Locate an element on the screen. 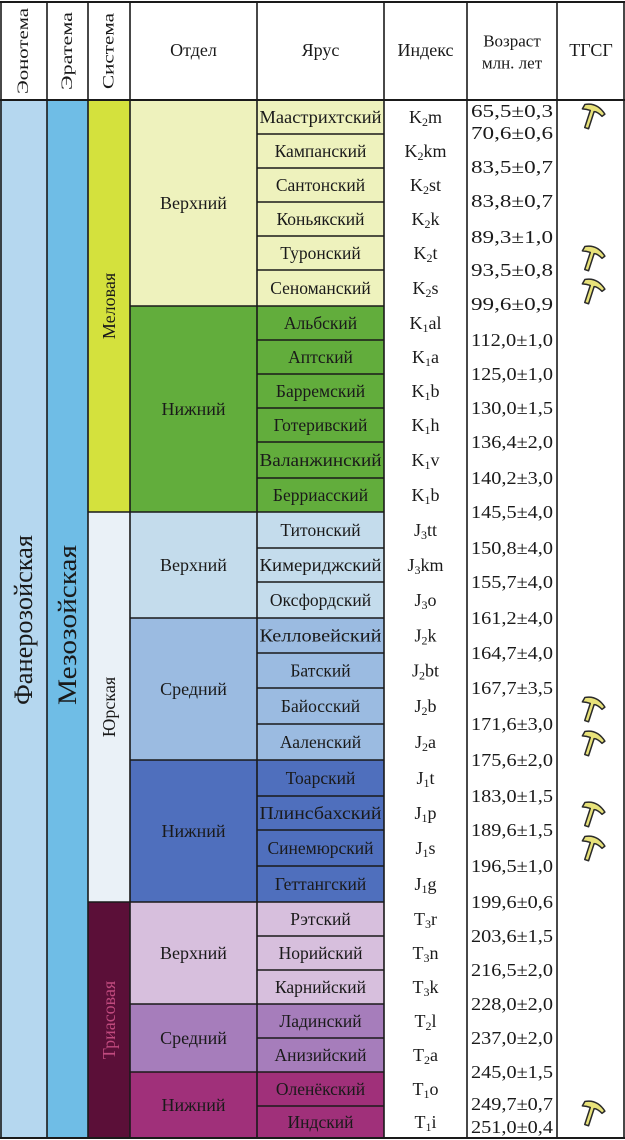 This screenshot has width=625, height=1140. series-name: Верхний is located at coordinates (193, 203).